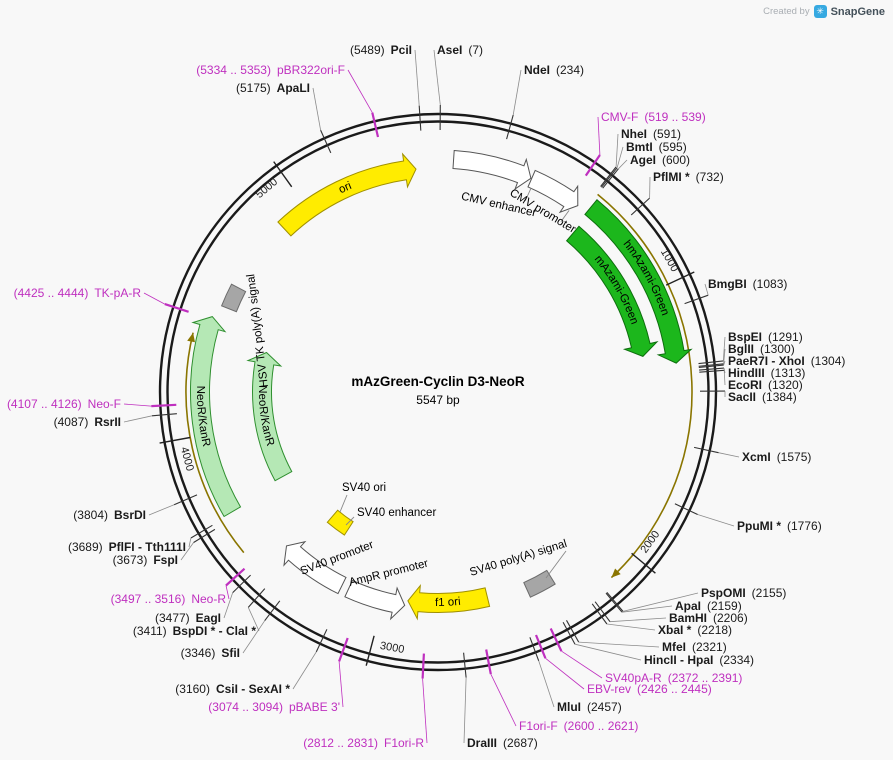  Describe the element at coordinates (145, 560) in the screenshot. I see `site-label-FspI: (3673) FspI` at that location.